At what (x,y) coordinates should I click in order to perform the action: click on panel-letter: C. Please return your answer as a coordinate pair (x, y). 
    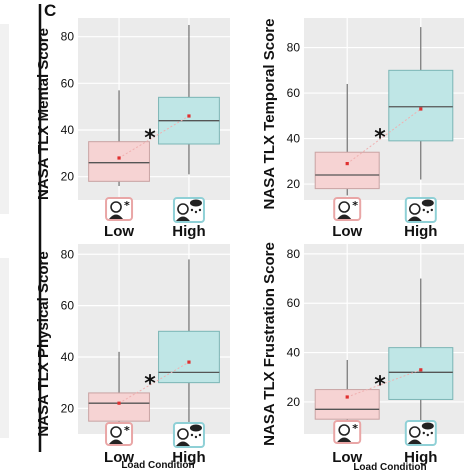
    Looking at the image, I should click on (50, 10).